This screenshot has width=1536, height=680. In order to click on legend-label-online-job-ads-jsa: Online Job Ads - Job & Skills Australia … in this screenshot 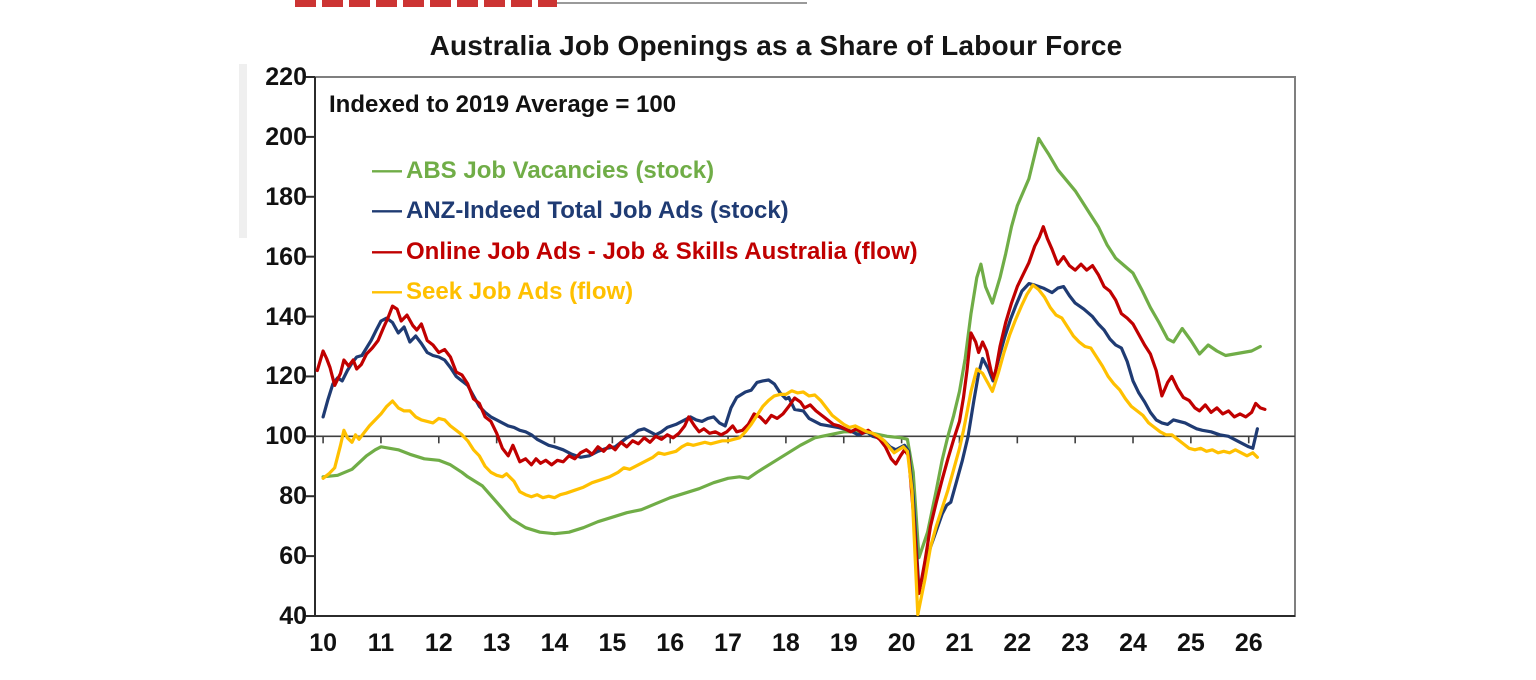, I will do `click(662, 251)`.